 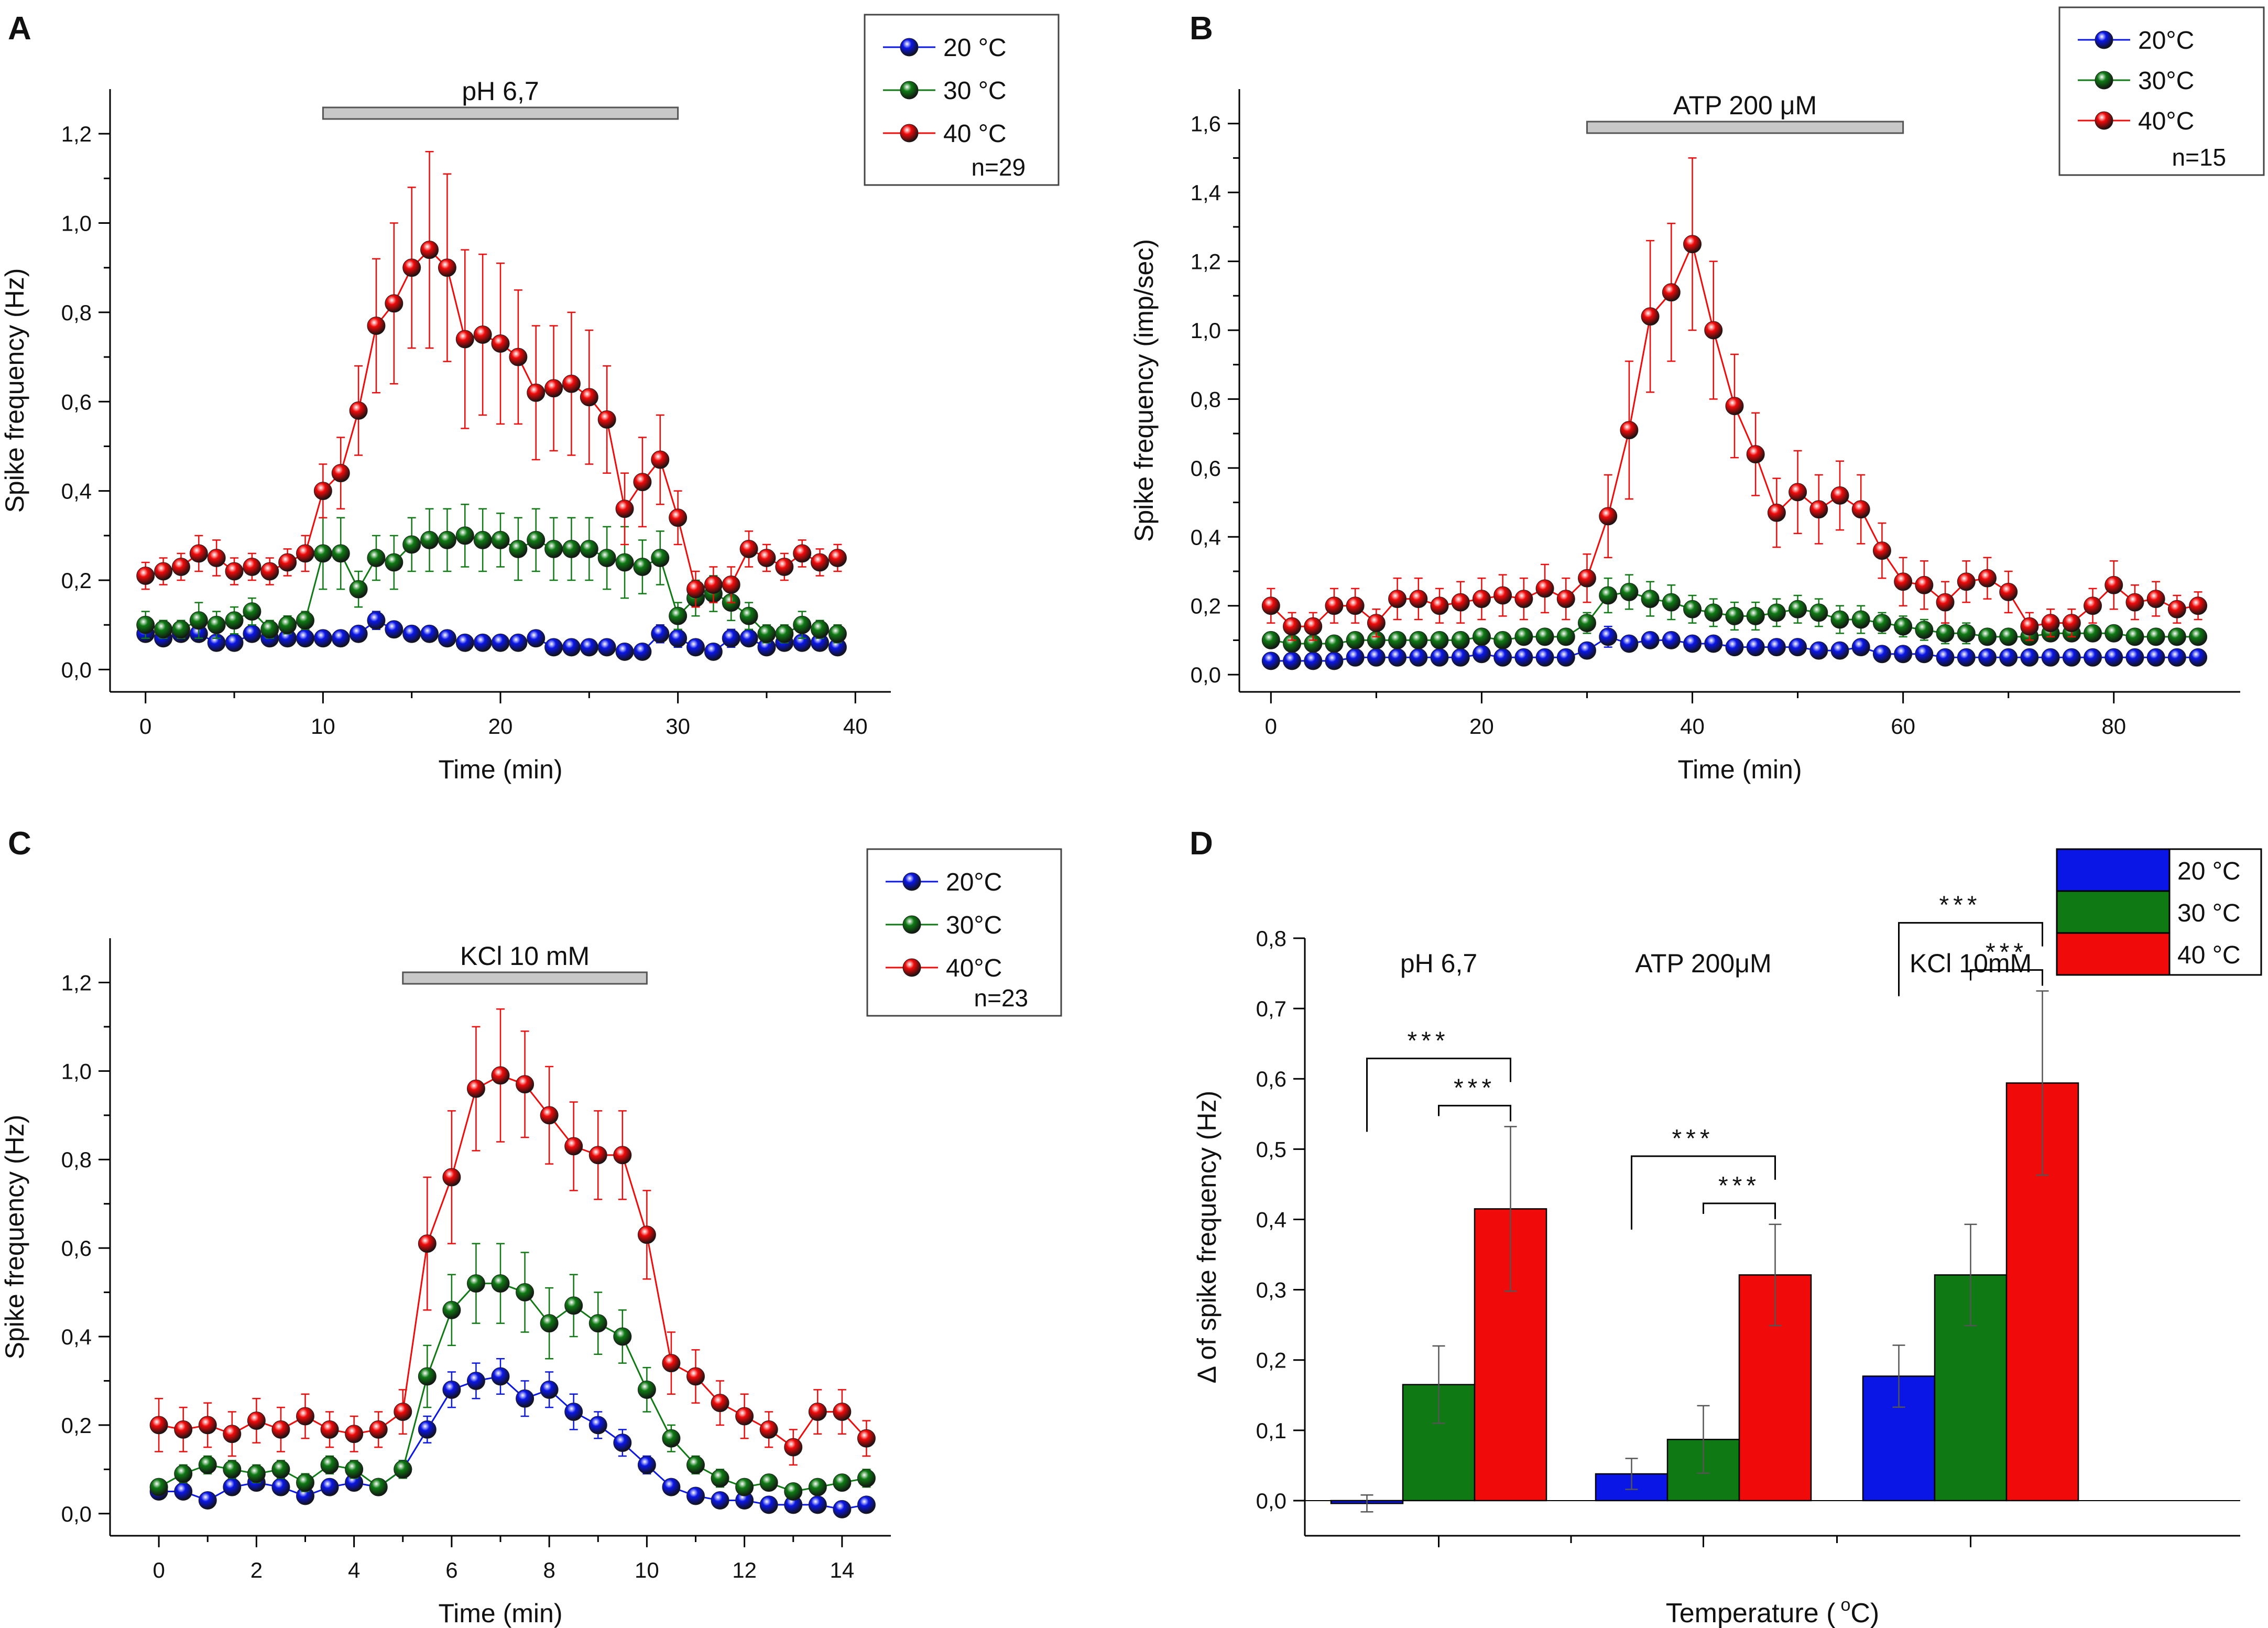 I want to click on y-tick-label: 1,0, so click(x=76, y=1071).